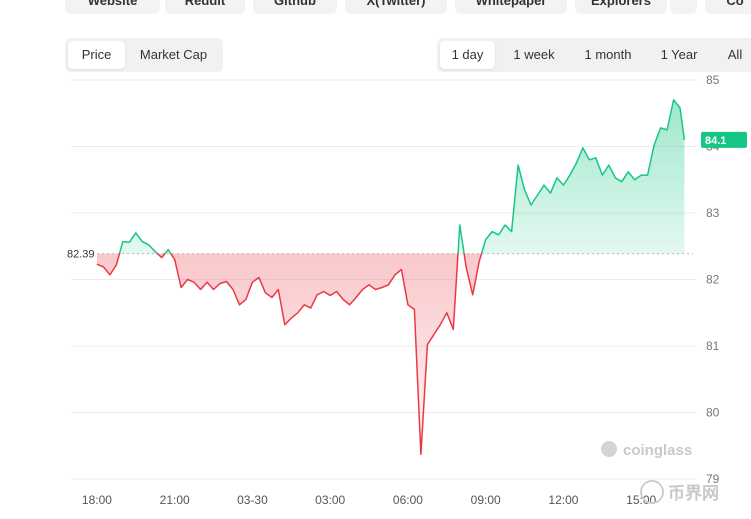 The height and width of the screenshot is (519, 751). Describe the element at coordinates (396, 7) in the screenshot. I see `link-button: X(Twitter)` at that location.